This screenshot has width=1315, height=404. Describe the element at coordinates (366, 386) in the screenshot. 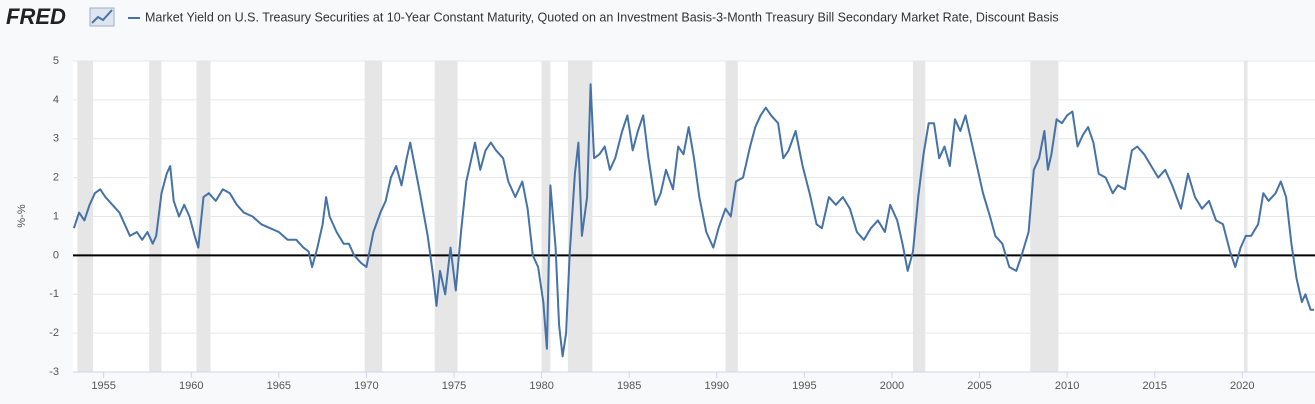

I see `x-tick-label: 1970` at that location.